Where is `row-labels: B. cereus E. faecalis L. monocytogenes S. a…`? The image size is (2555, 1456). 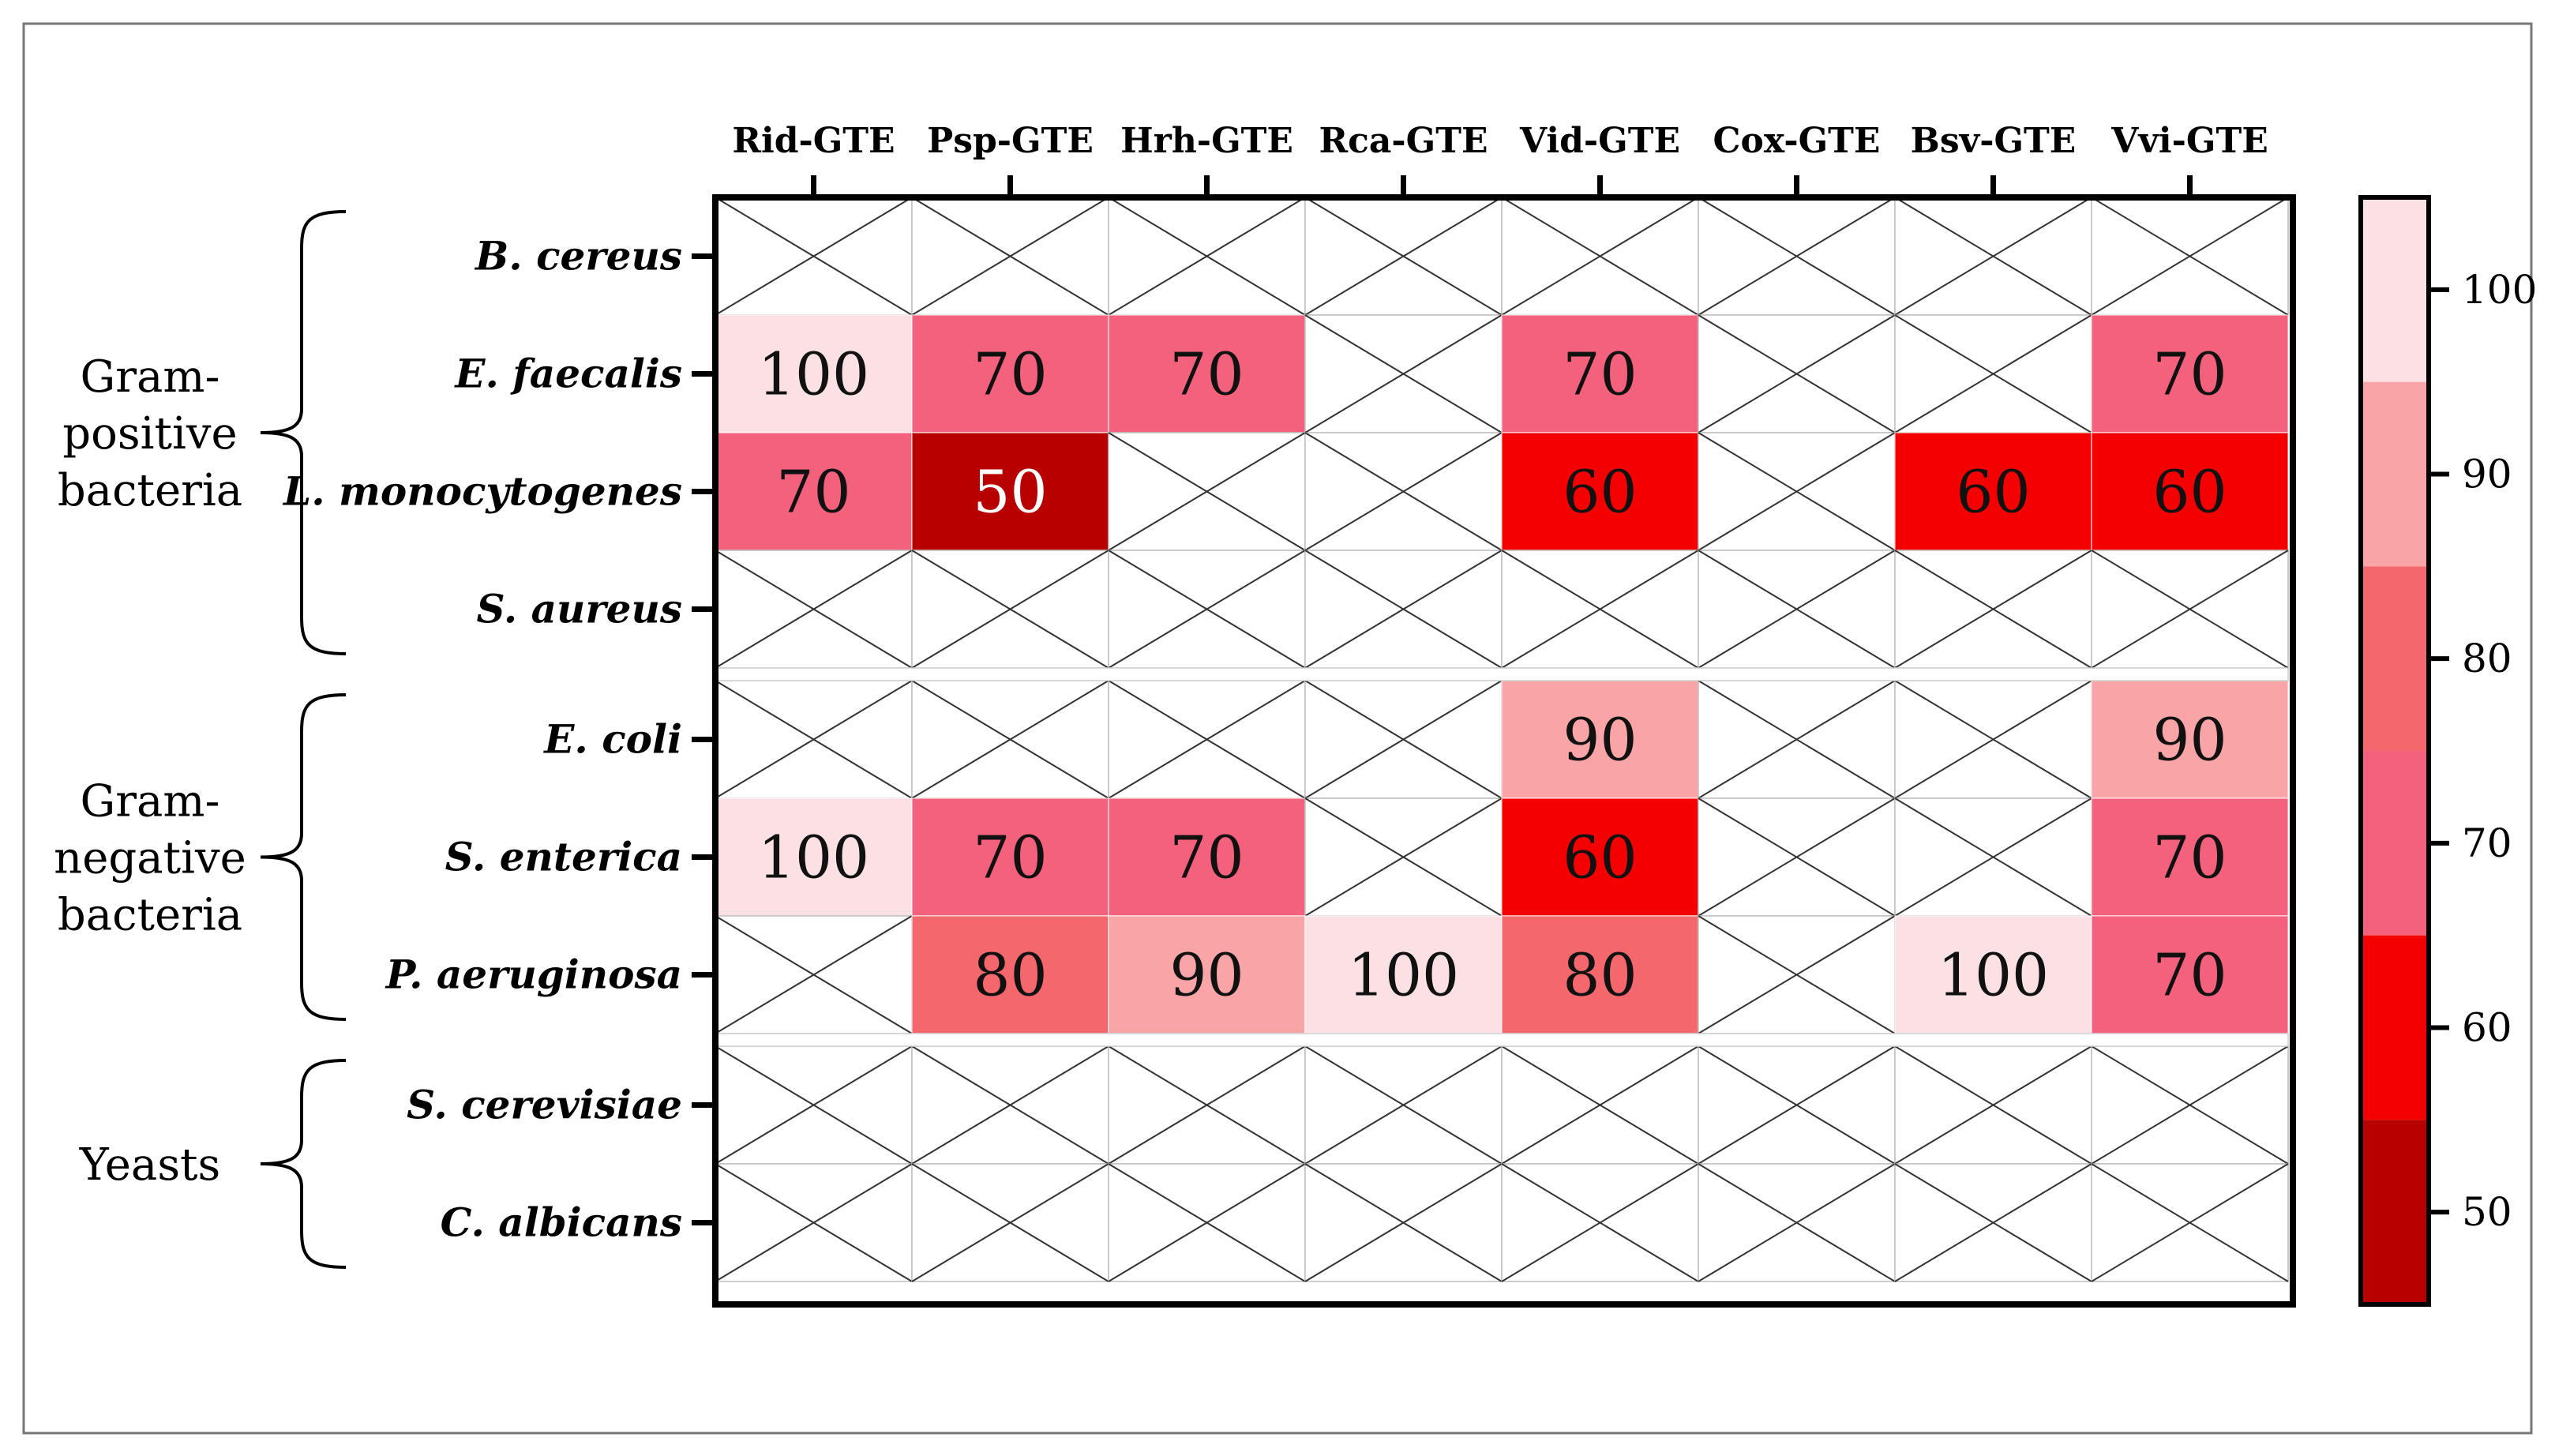
row-labels: B. cereus E. faecalis L. monocytogenes S. a… is located at coordinates (498, 739).